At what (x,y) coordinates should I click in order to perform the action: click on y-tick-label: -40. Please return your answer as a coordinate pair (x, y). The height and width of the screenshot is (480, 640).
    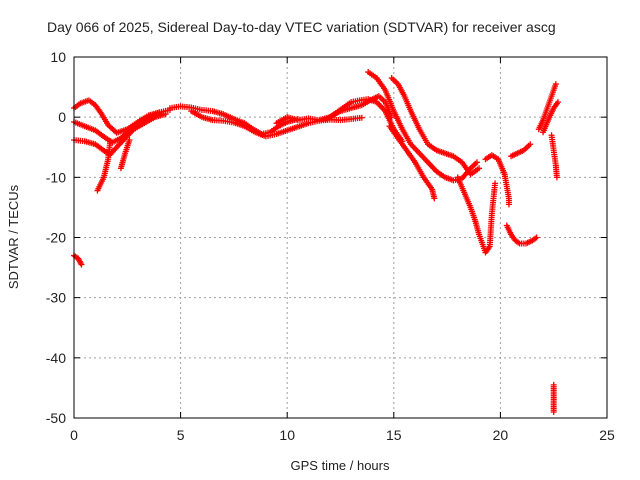
    Looking at the image, I should click on (56, 358).